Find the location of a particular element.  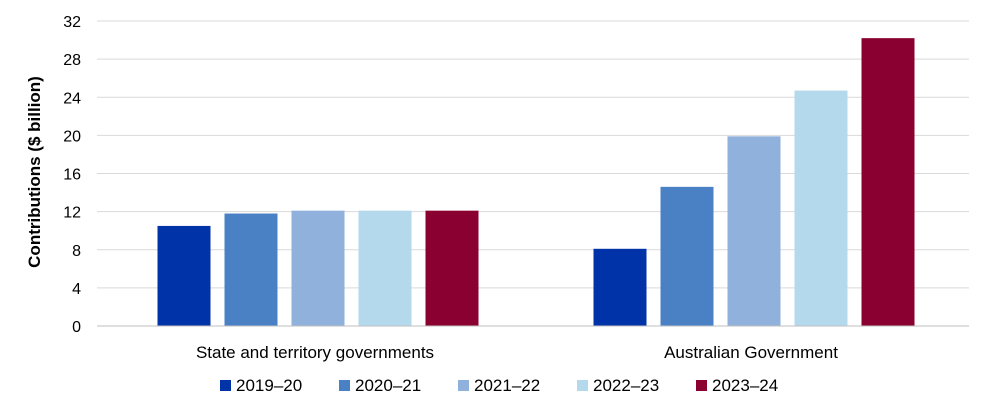

bar-2021–22-state-territory is located at coordinates (318, 268).